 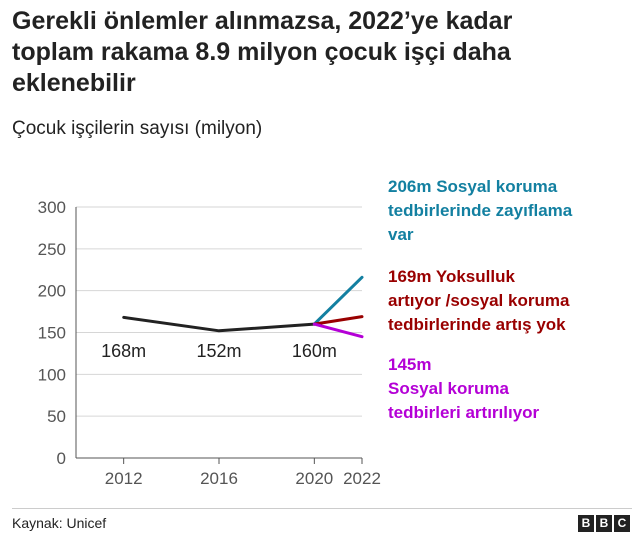 What do you see at coordinates (124, 478) in the screenshot?
I see `x-tick-label: 2012` at bounding box center [124, 478].